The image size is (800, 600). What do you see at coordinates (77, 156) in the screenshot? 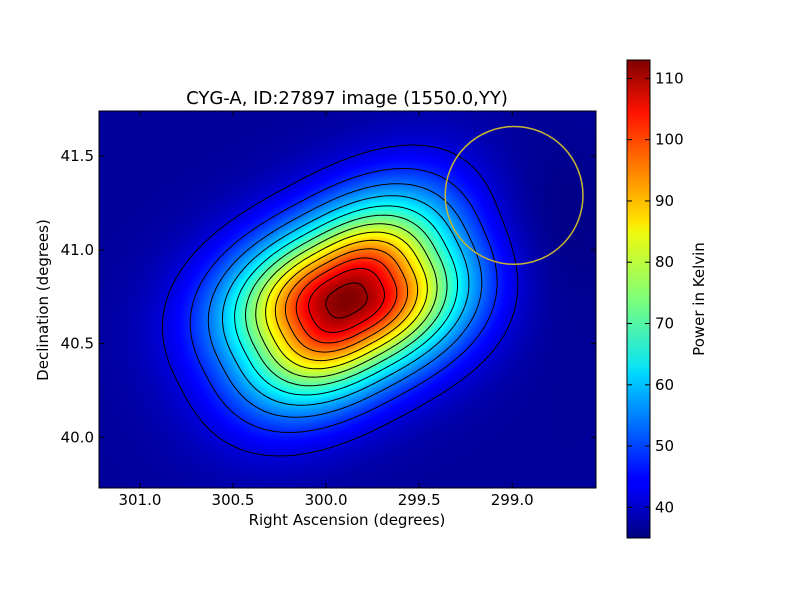
I see `y-tick-label: 41.5` at bounding box center [77, 156].